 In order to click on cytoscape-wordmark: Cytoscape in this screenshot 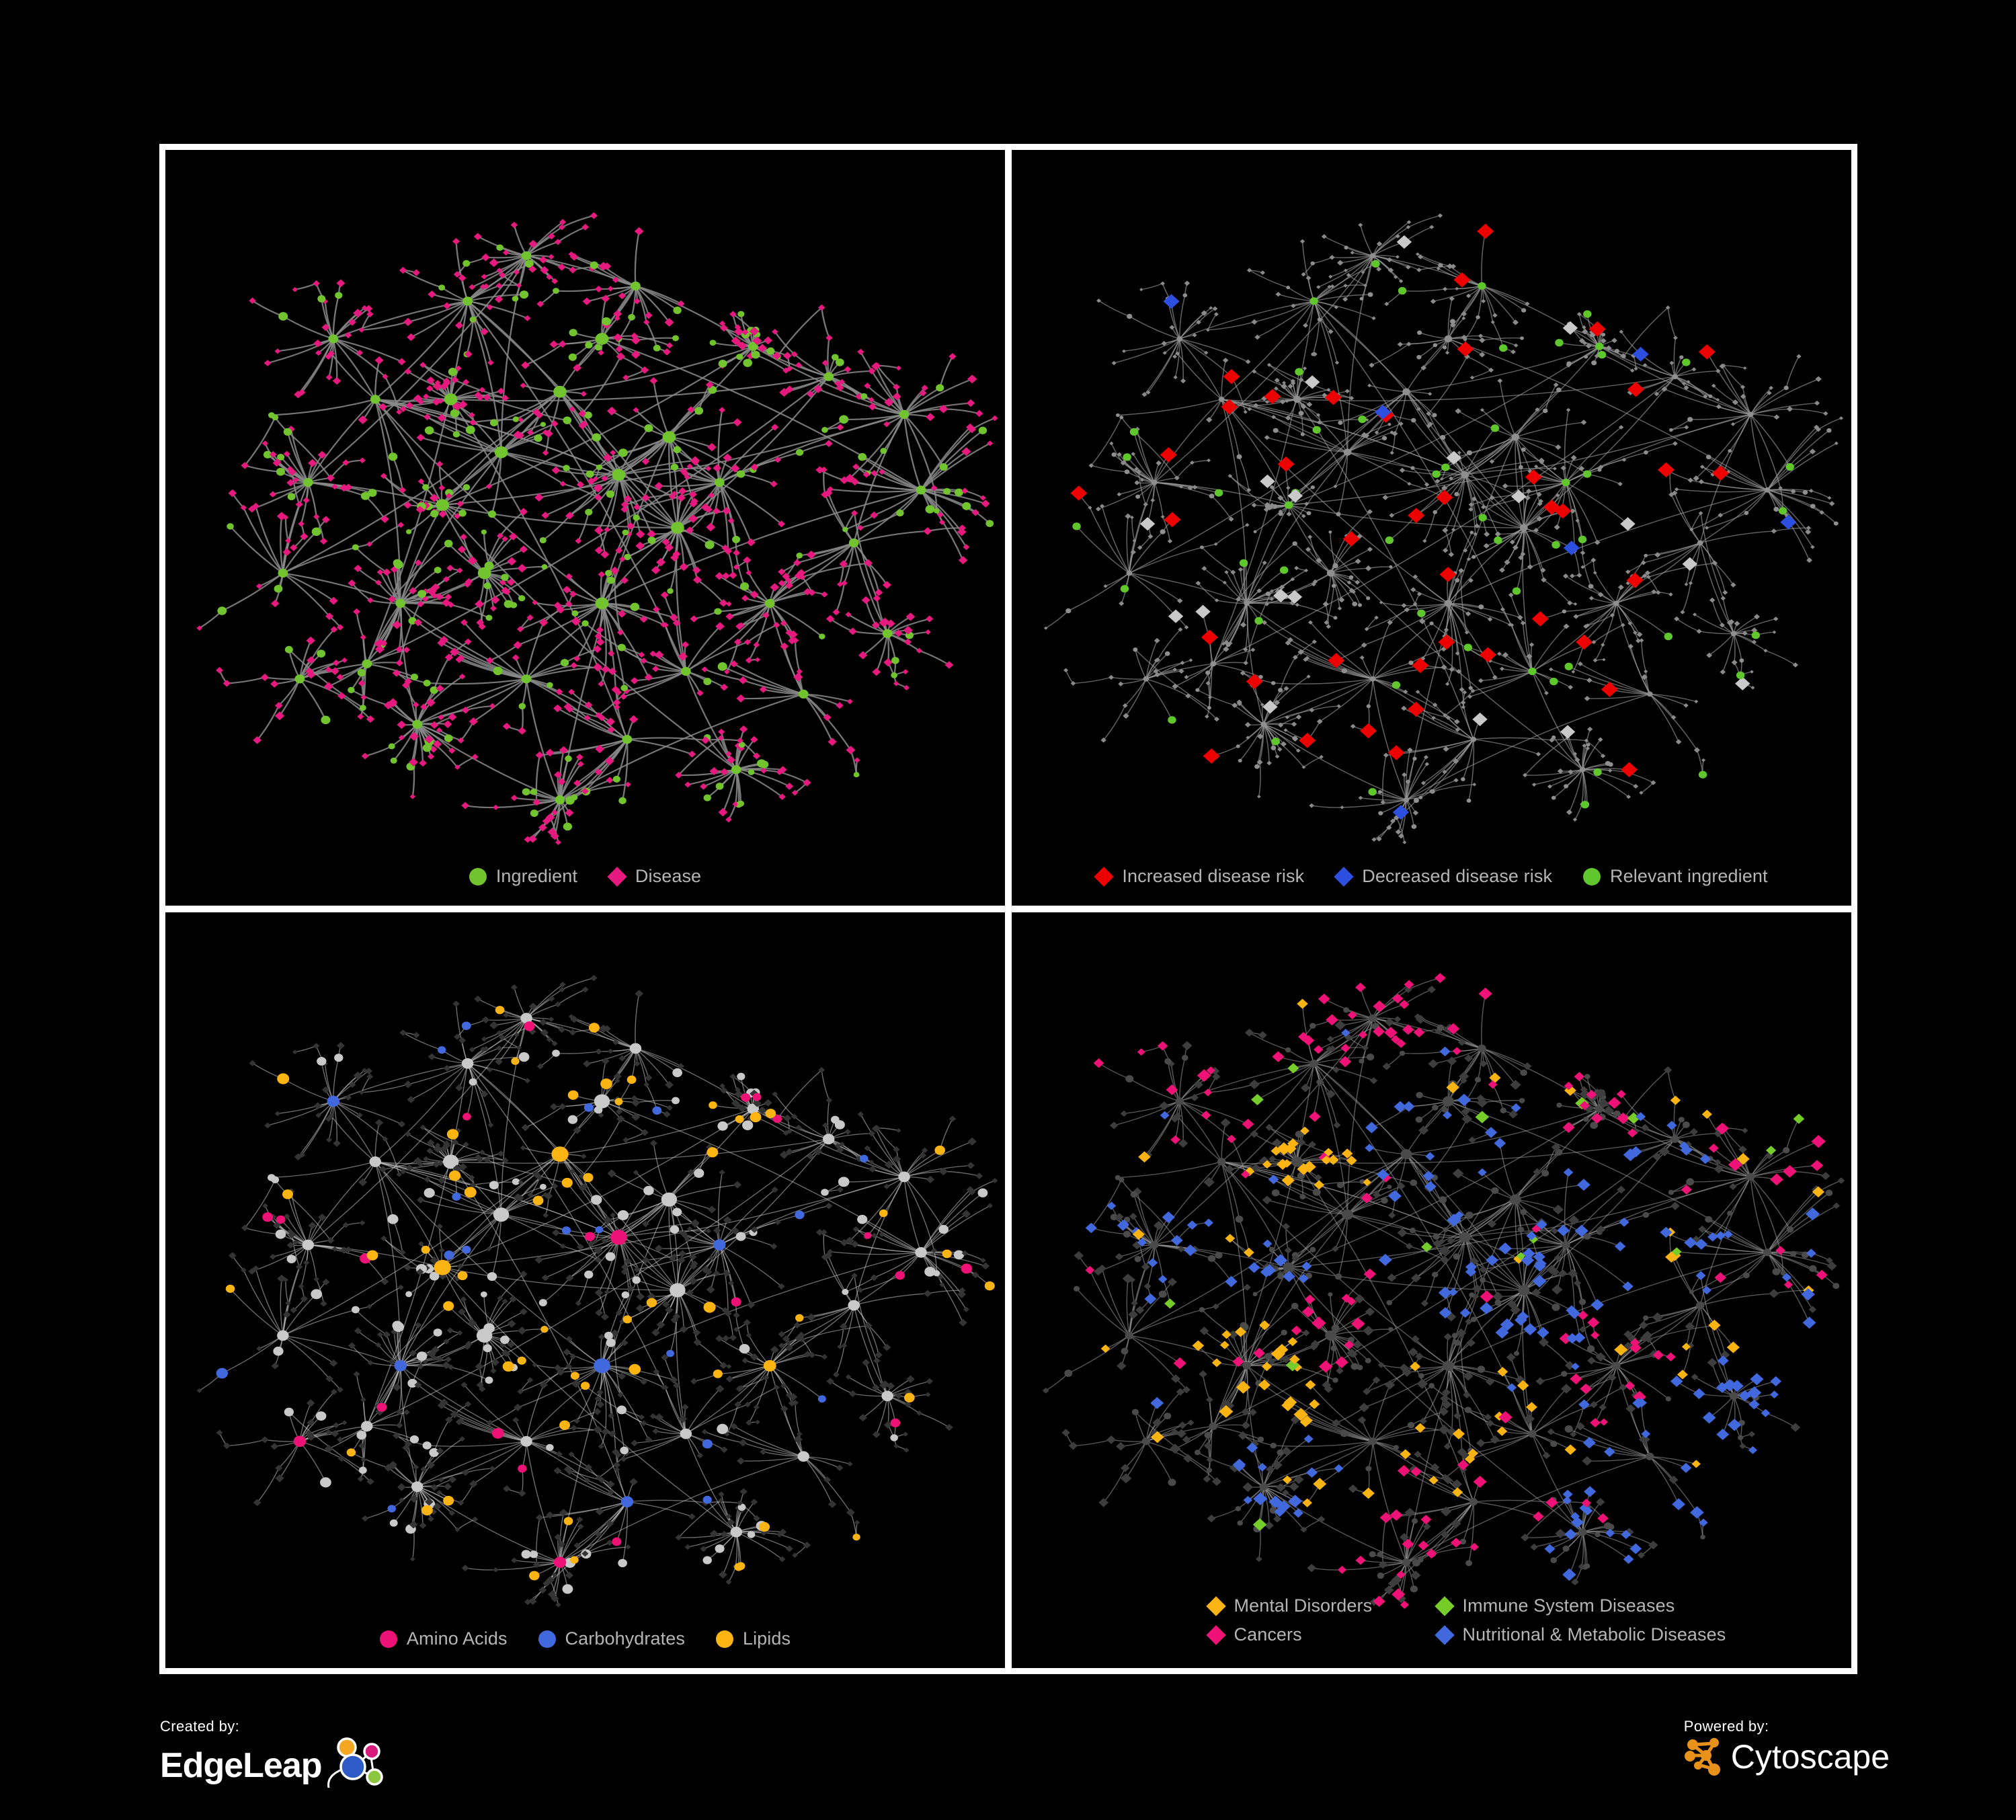, I will do `click(1810, 1757)`.